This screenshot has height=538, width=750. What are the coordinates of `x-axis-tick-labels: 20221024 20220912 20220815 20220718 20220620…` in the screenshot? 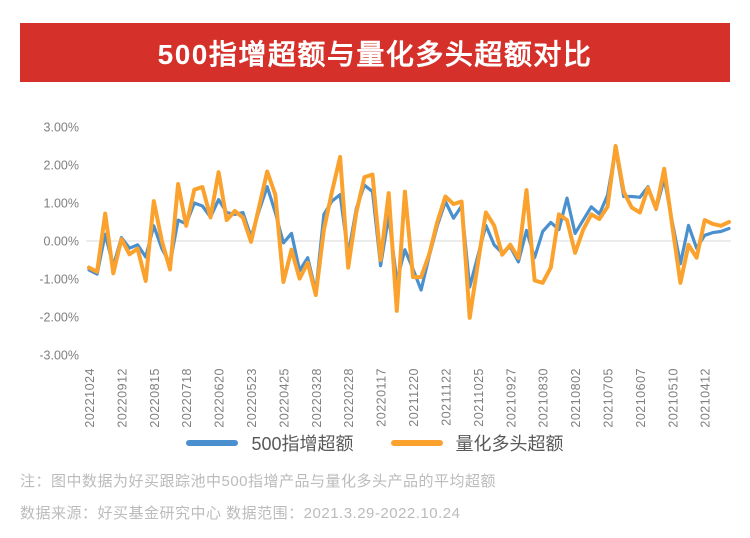 It's located at (398, 398).